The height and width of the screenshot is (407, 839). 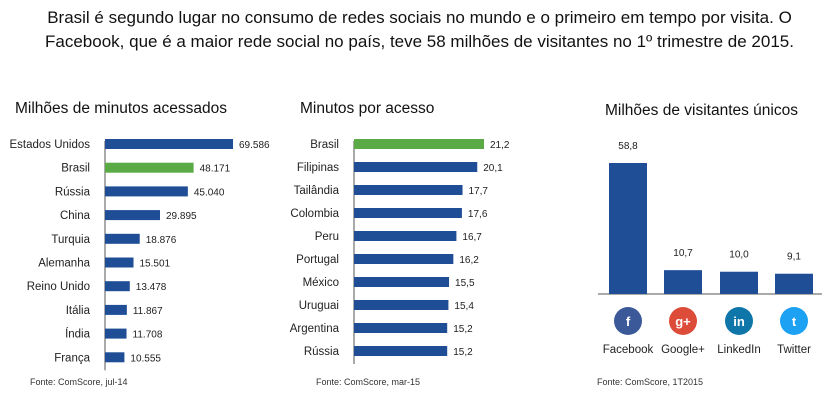 I want to click on chart-2-value-label: 20,1, so click(x=493, y=168).